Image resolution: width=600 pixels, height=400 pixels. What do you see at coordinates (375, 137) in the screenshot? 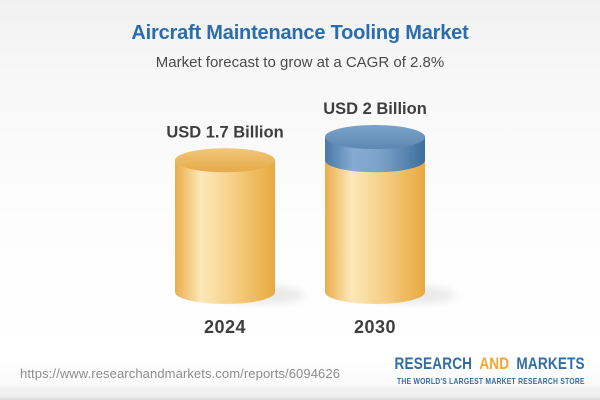
I see `growth-segment-top` at bounding box center [375, 137].